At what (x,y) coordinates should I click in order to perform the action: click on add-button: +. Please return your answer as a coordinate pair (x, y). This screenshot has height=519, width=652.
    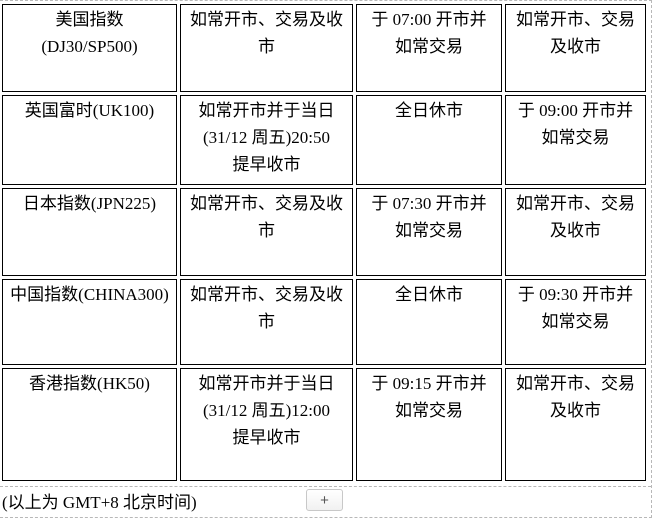
    Looking at the image, I should click on (324, 500).